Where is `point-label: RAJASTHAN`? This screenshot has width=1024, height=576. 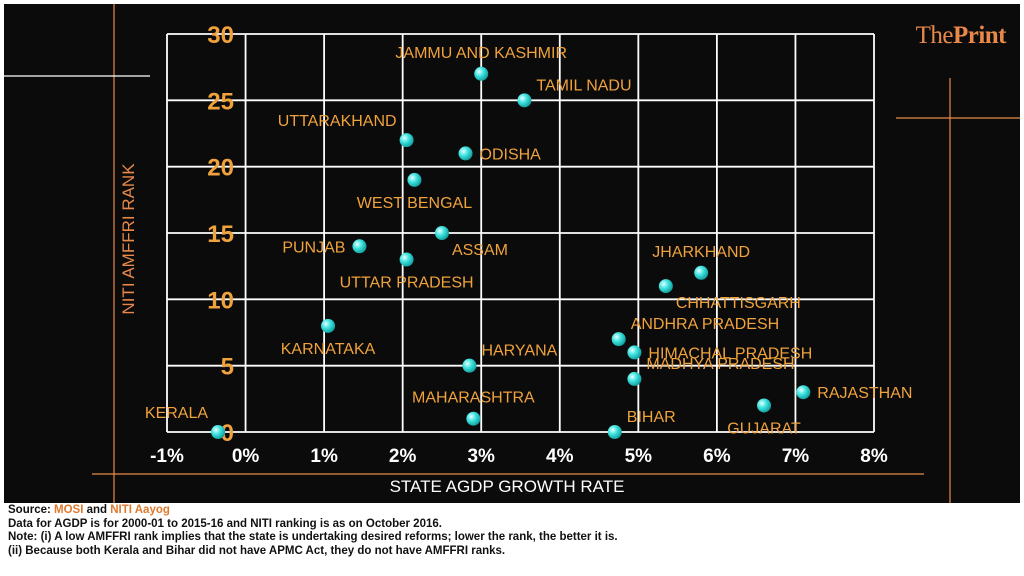
point-label: RAJASTHAN is located at coordinates (864, 393).